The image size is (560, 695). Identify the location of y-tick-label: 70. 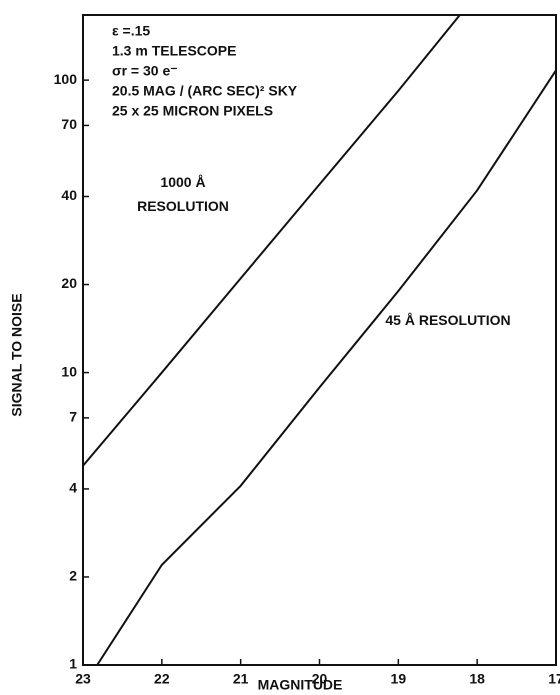
(69, 124).